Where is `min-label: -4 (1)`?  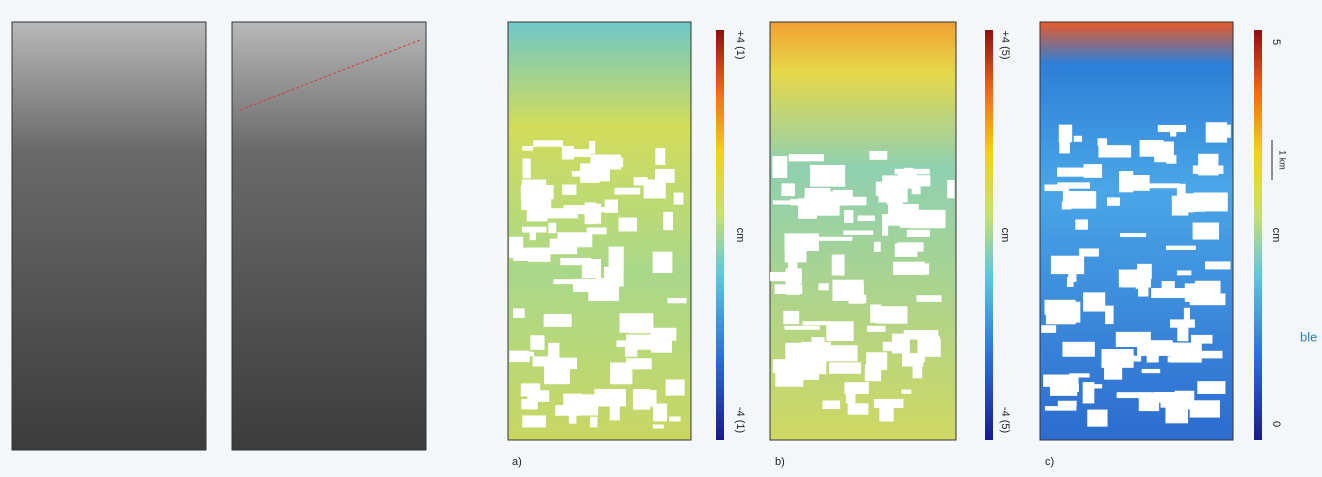 min-label: -4 (1) is located at coordinates (740, 420).